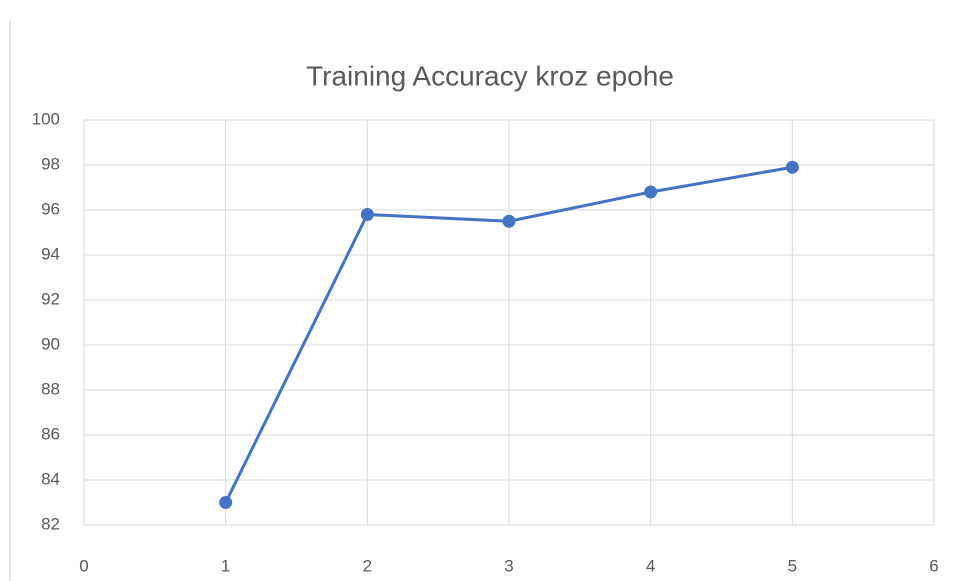 The image size is (955, 581). I want to click on x-tick-label: 1, so click(225, 565).